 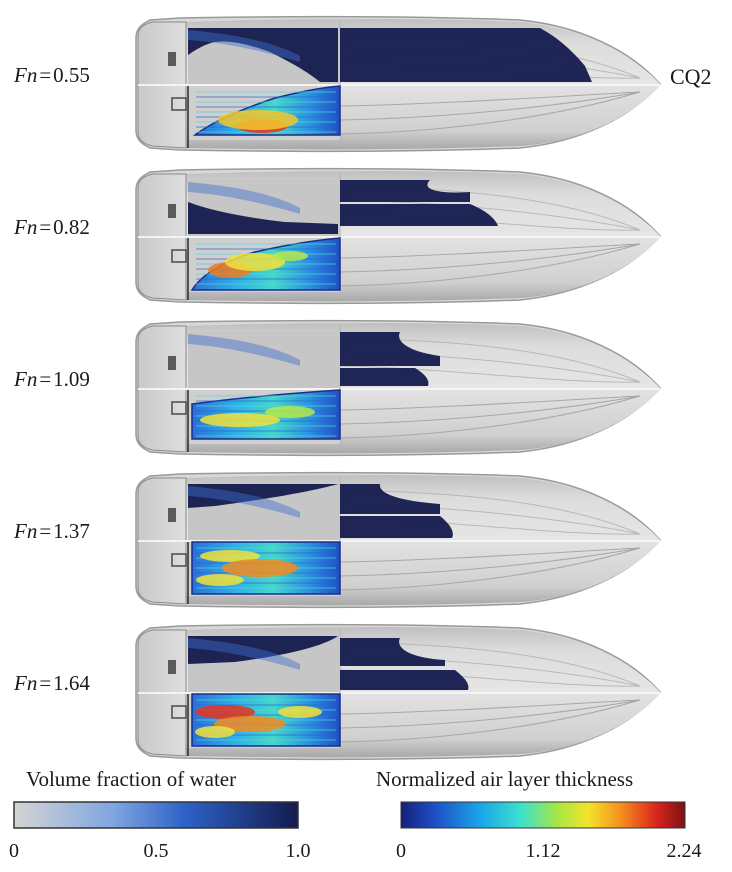 I want to click on water-colorbar, so click(x=156, y=815).